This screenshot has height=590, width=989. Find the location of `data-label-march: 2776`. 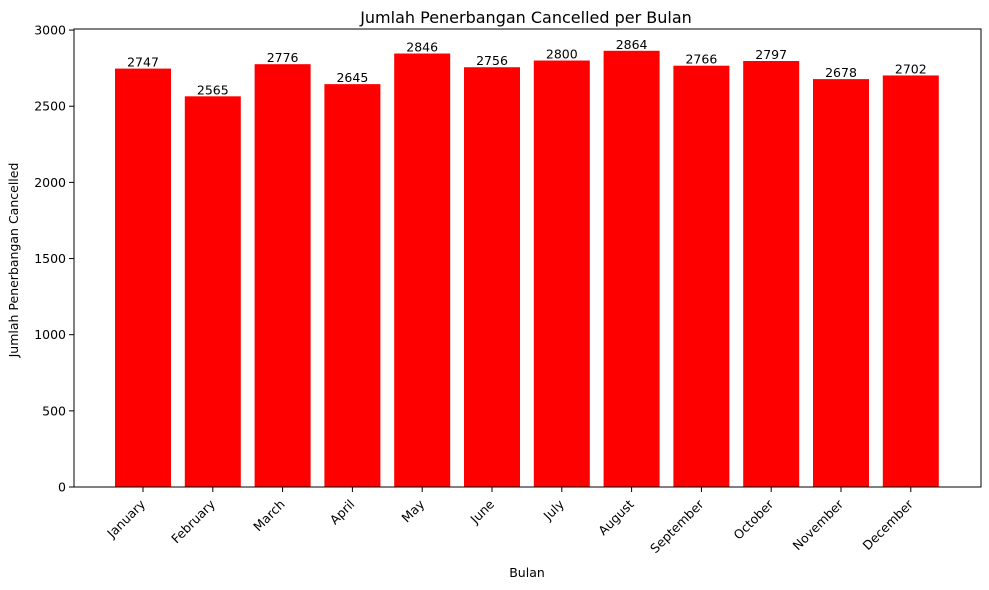

data-label-march: 2776 is located at coordinates (283, 57).